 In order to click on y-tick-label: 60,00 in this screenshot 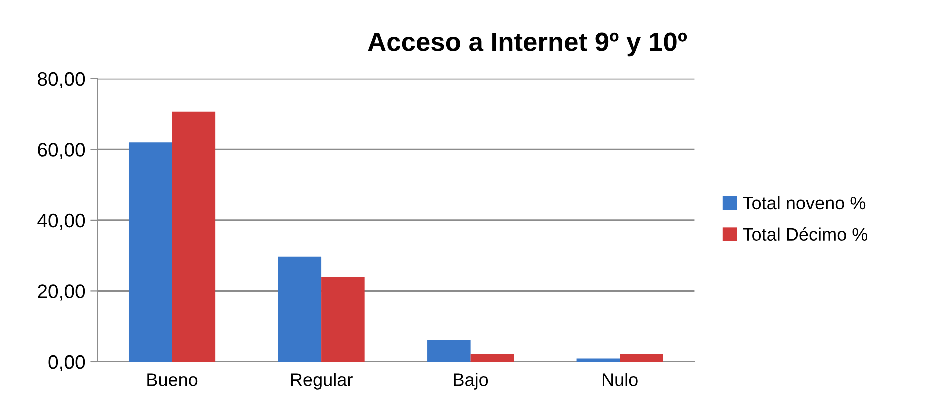, I will do `click(62, 151)`.